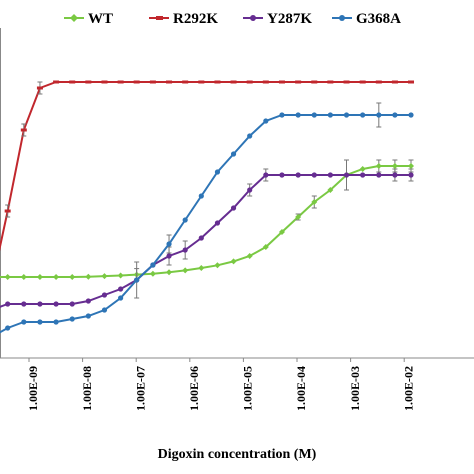 The width and height of the screenshot is (474, 474). What do you see at coordinates (289, 19) in the screenshot?
I see `legend-label: Y287K` at bounding box center [289, 19].